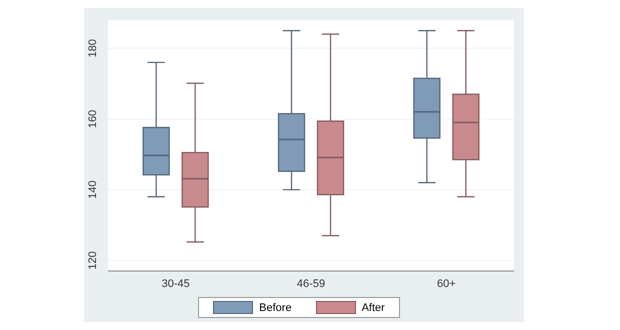 Image resolution: width=620 pixels, height=330 pixels. I want to click on legend-label: After, so click(372, 307).